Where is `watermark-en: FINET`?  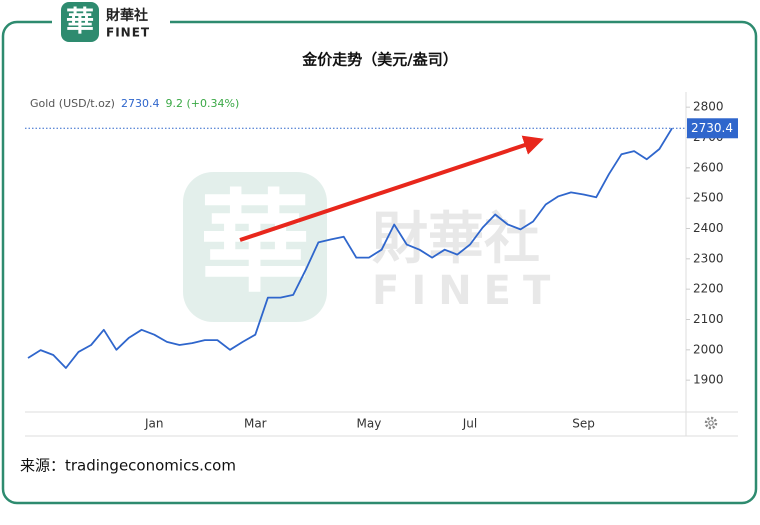
watermark-en: FINET is located at coordinates (467, 291).